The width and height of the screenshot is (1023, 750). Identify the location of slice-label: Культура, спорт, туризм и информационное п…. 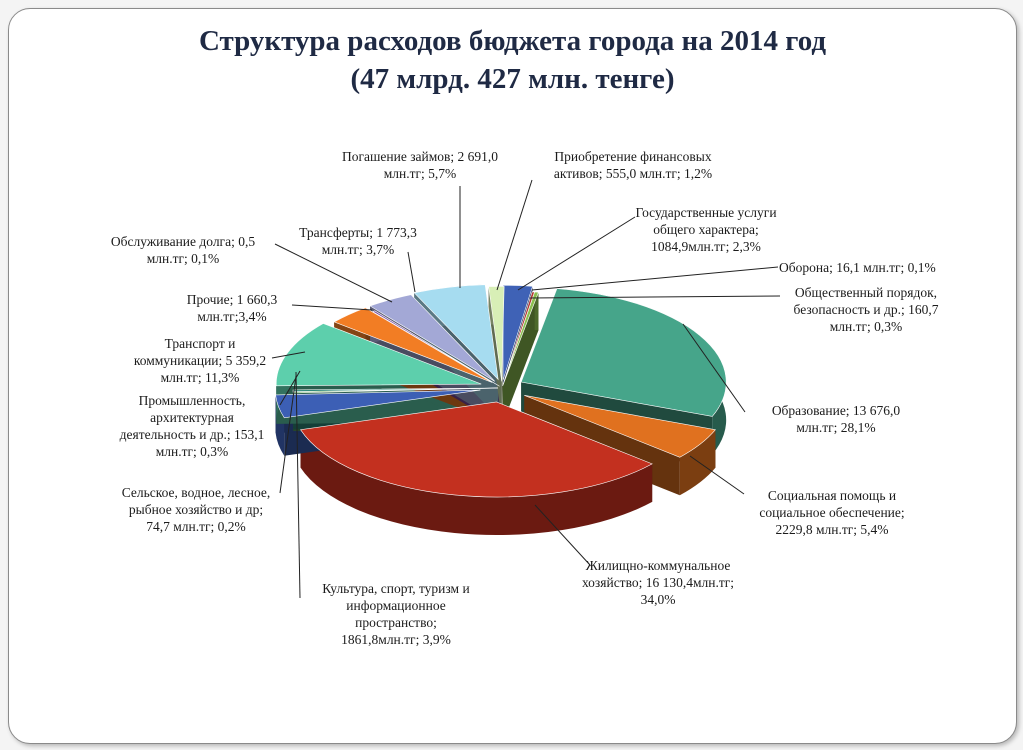
(395, 614).